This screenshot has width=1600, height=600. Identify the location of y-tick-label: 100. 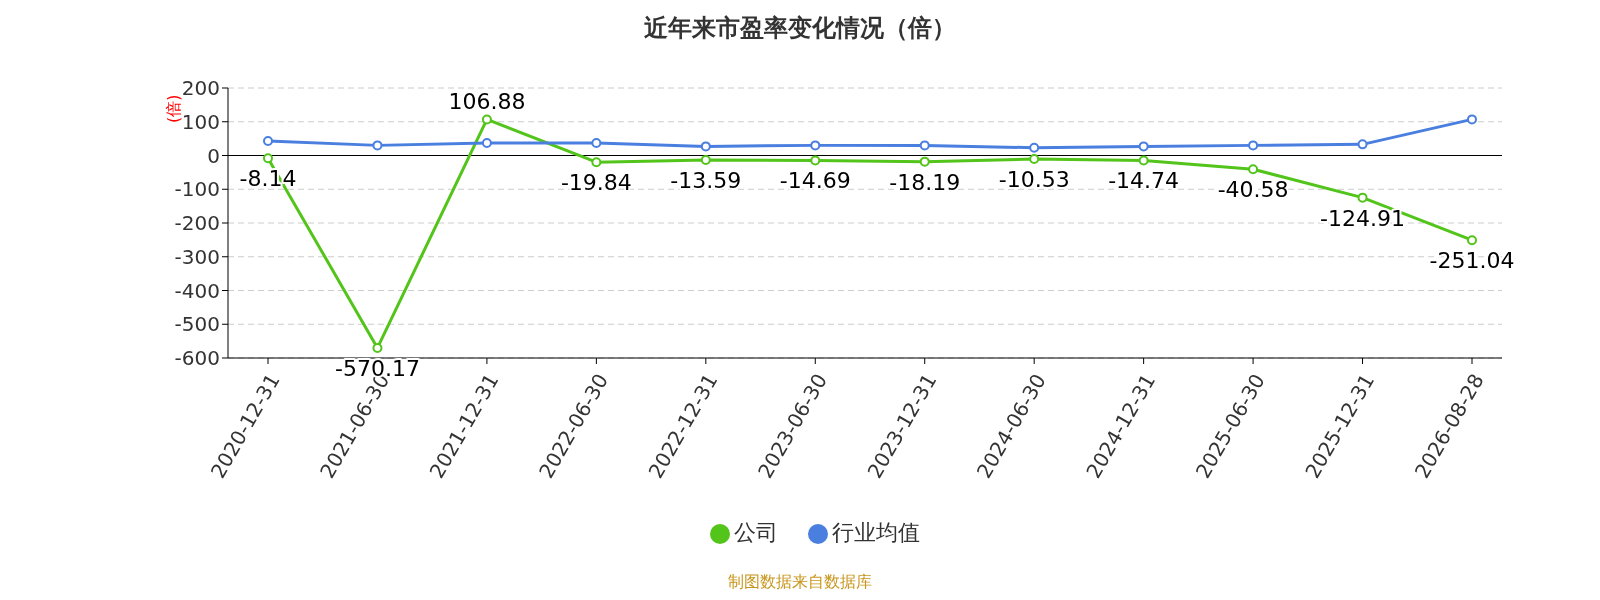
(200, 121).